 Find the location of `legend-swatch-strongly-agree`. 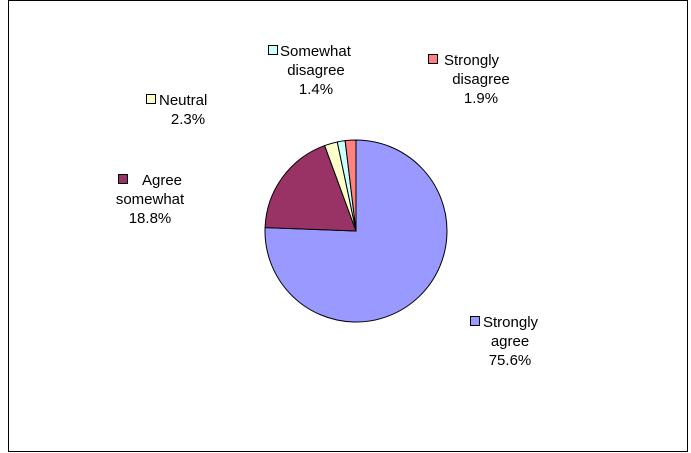

legend-swatch-strongly-agree is located at coordinates (475, 321).